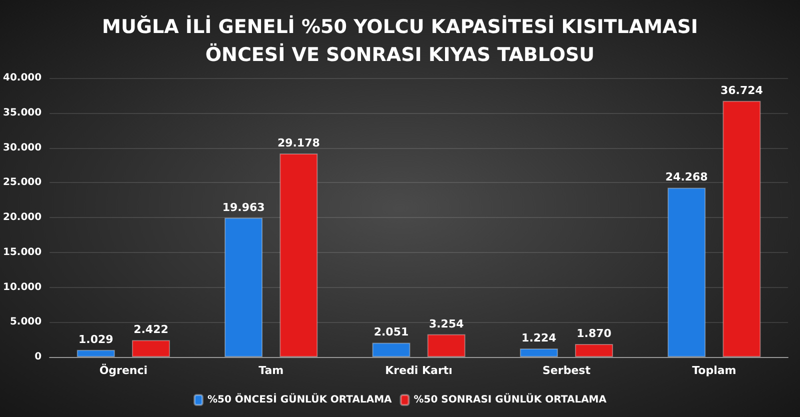 The image size is (800, 417). What do you see at coordinates (594, 333) in the screenshot?
I see `data-label: 1.870` at bounding box center [594, 333].